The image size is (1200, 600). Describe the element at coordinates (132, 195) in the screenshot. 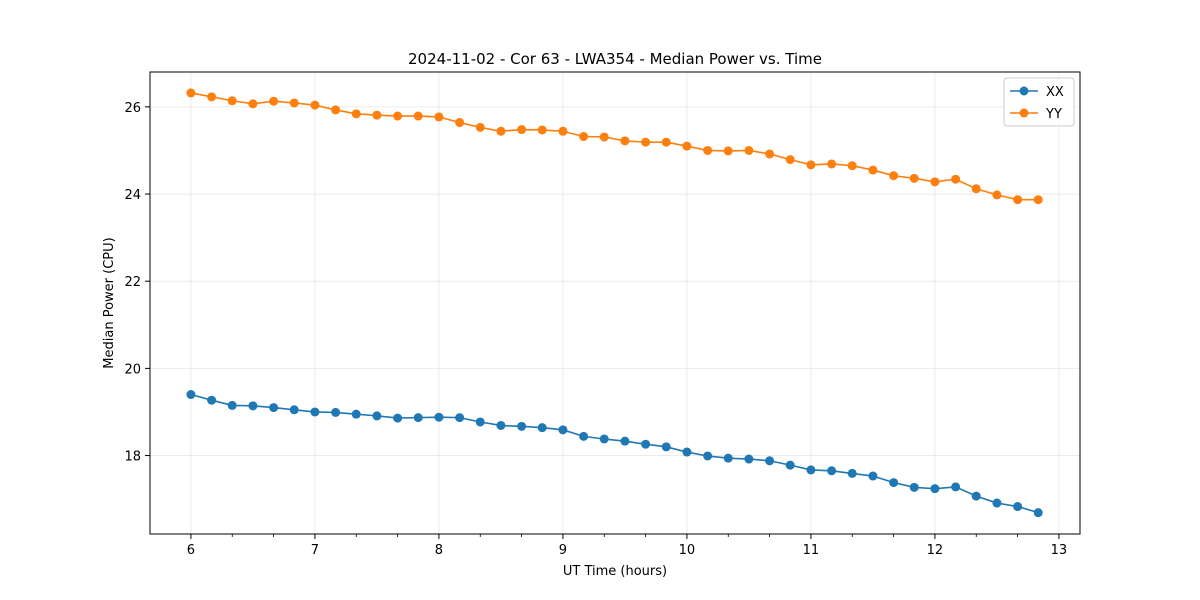

I see `y-tick-label: 24` at that location.